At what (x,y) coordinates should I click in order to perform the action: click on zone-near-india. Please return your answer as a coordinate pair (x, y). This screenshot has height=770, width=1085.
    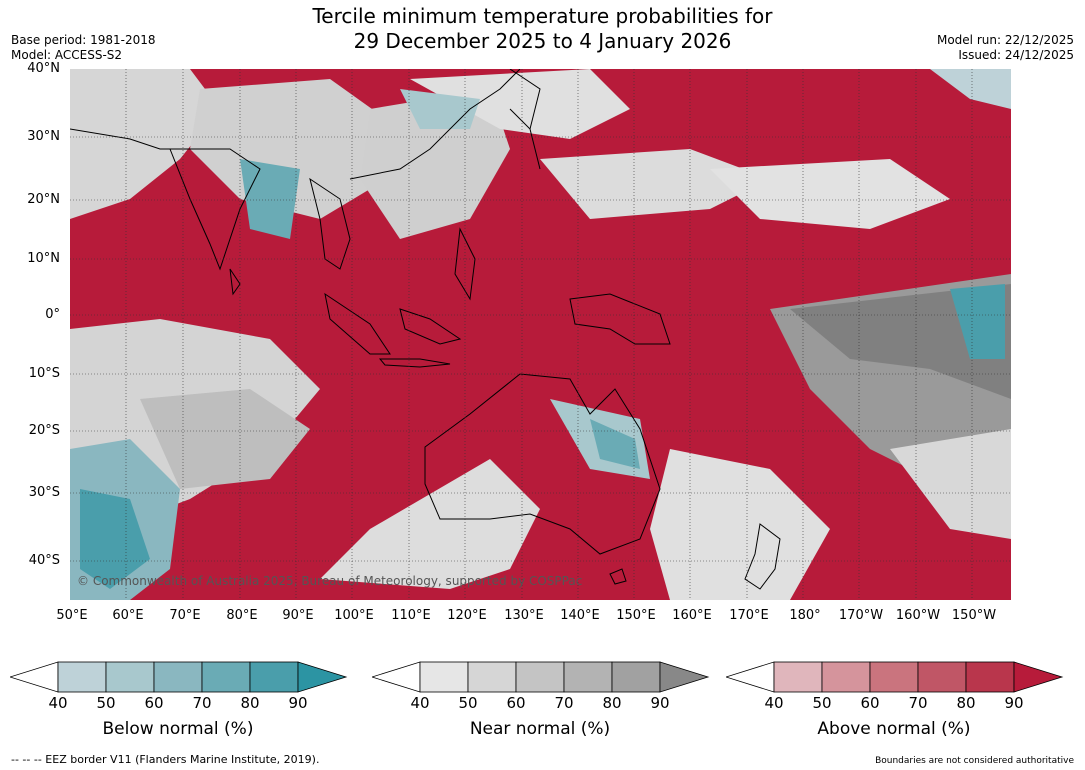
    Looking at the image, I should click on (295, 149).